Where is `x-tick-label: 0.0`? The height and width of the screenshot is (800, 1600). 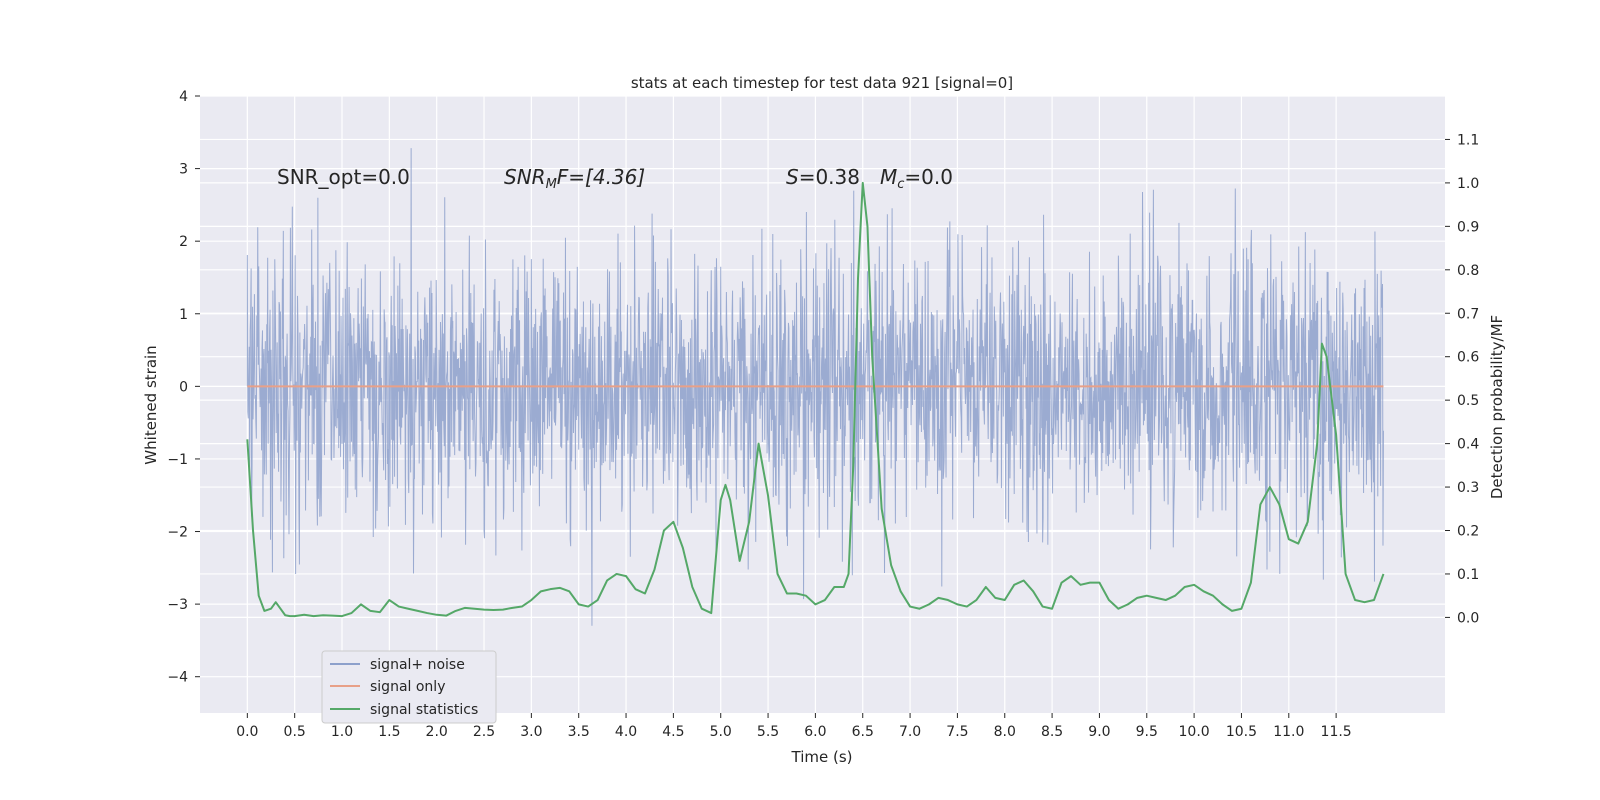
x-tick-label: 0.0 is located at coordinates (247, 732).